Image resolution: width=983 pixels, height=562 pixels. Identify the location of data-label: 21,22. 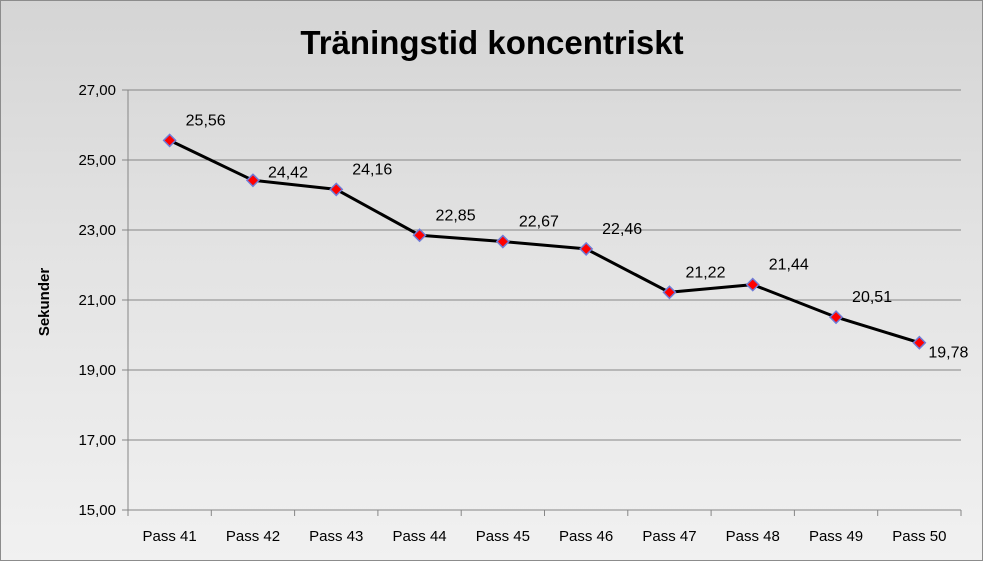
(705, 272).